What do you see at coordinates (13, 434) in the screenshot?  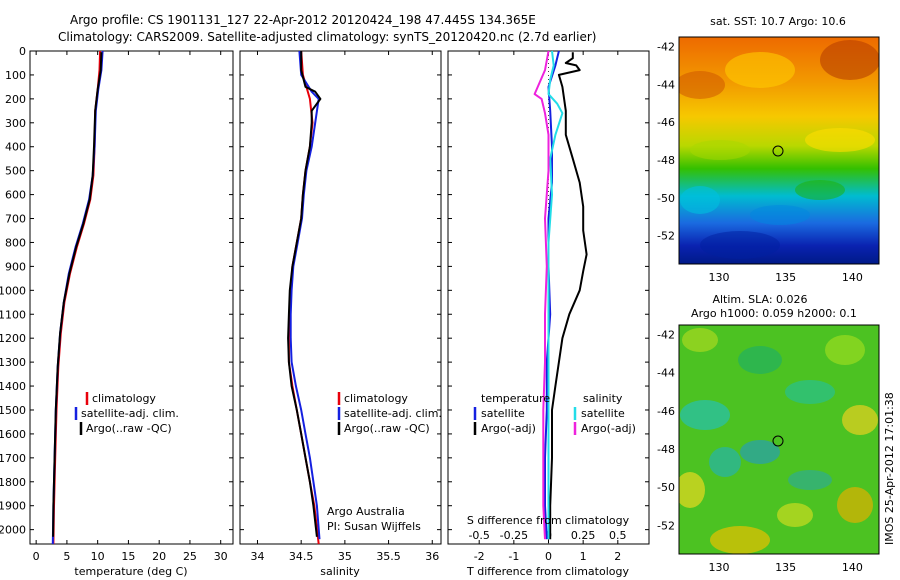 I see `y-tick-label: 1600` at bounding box center [13, 434].